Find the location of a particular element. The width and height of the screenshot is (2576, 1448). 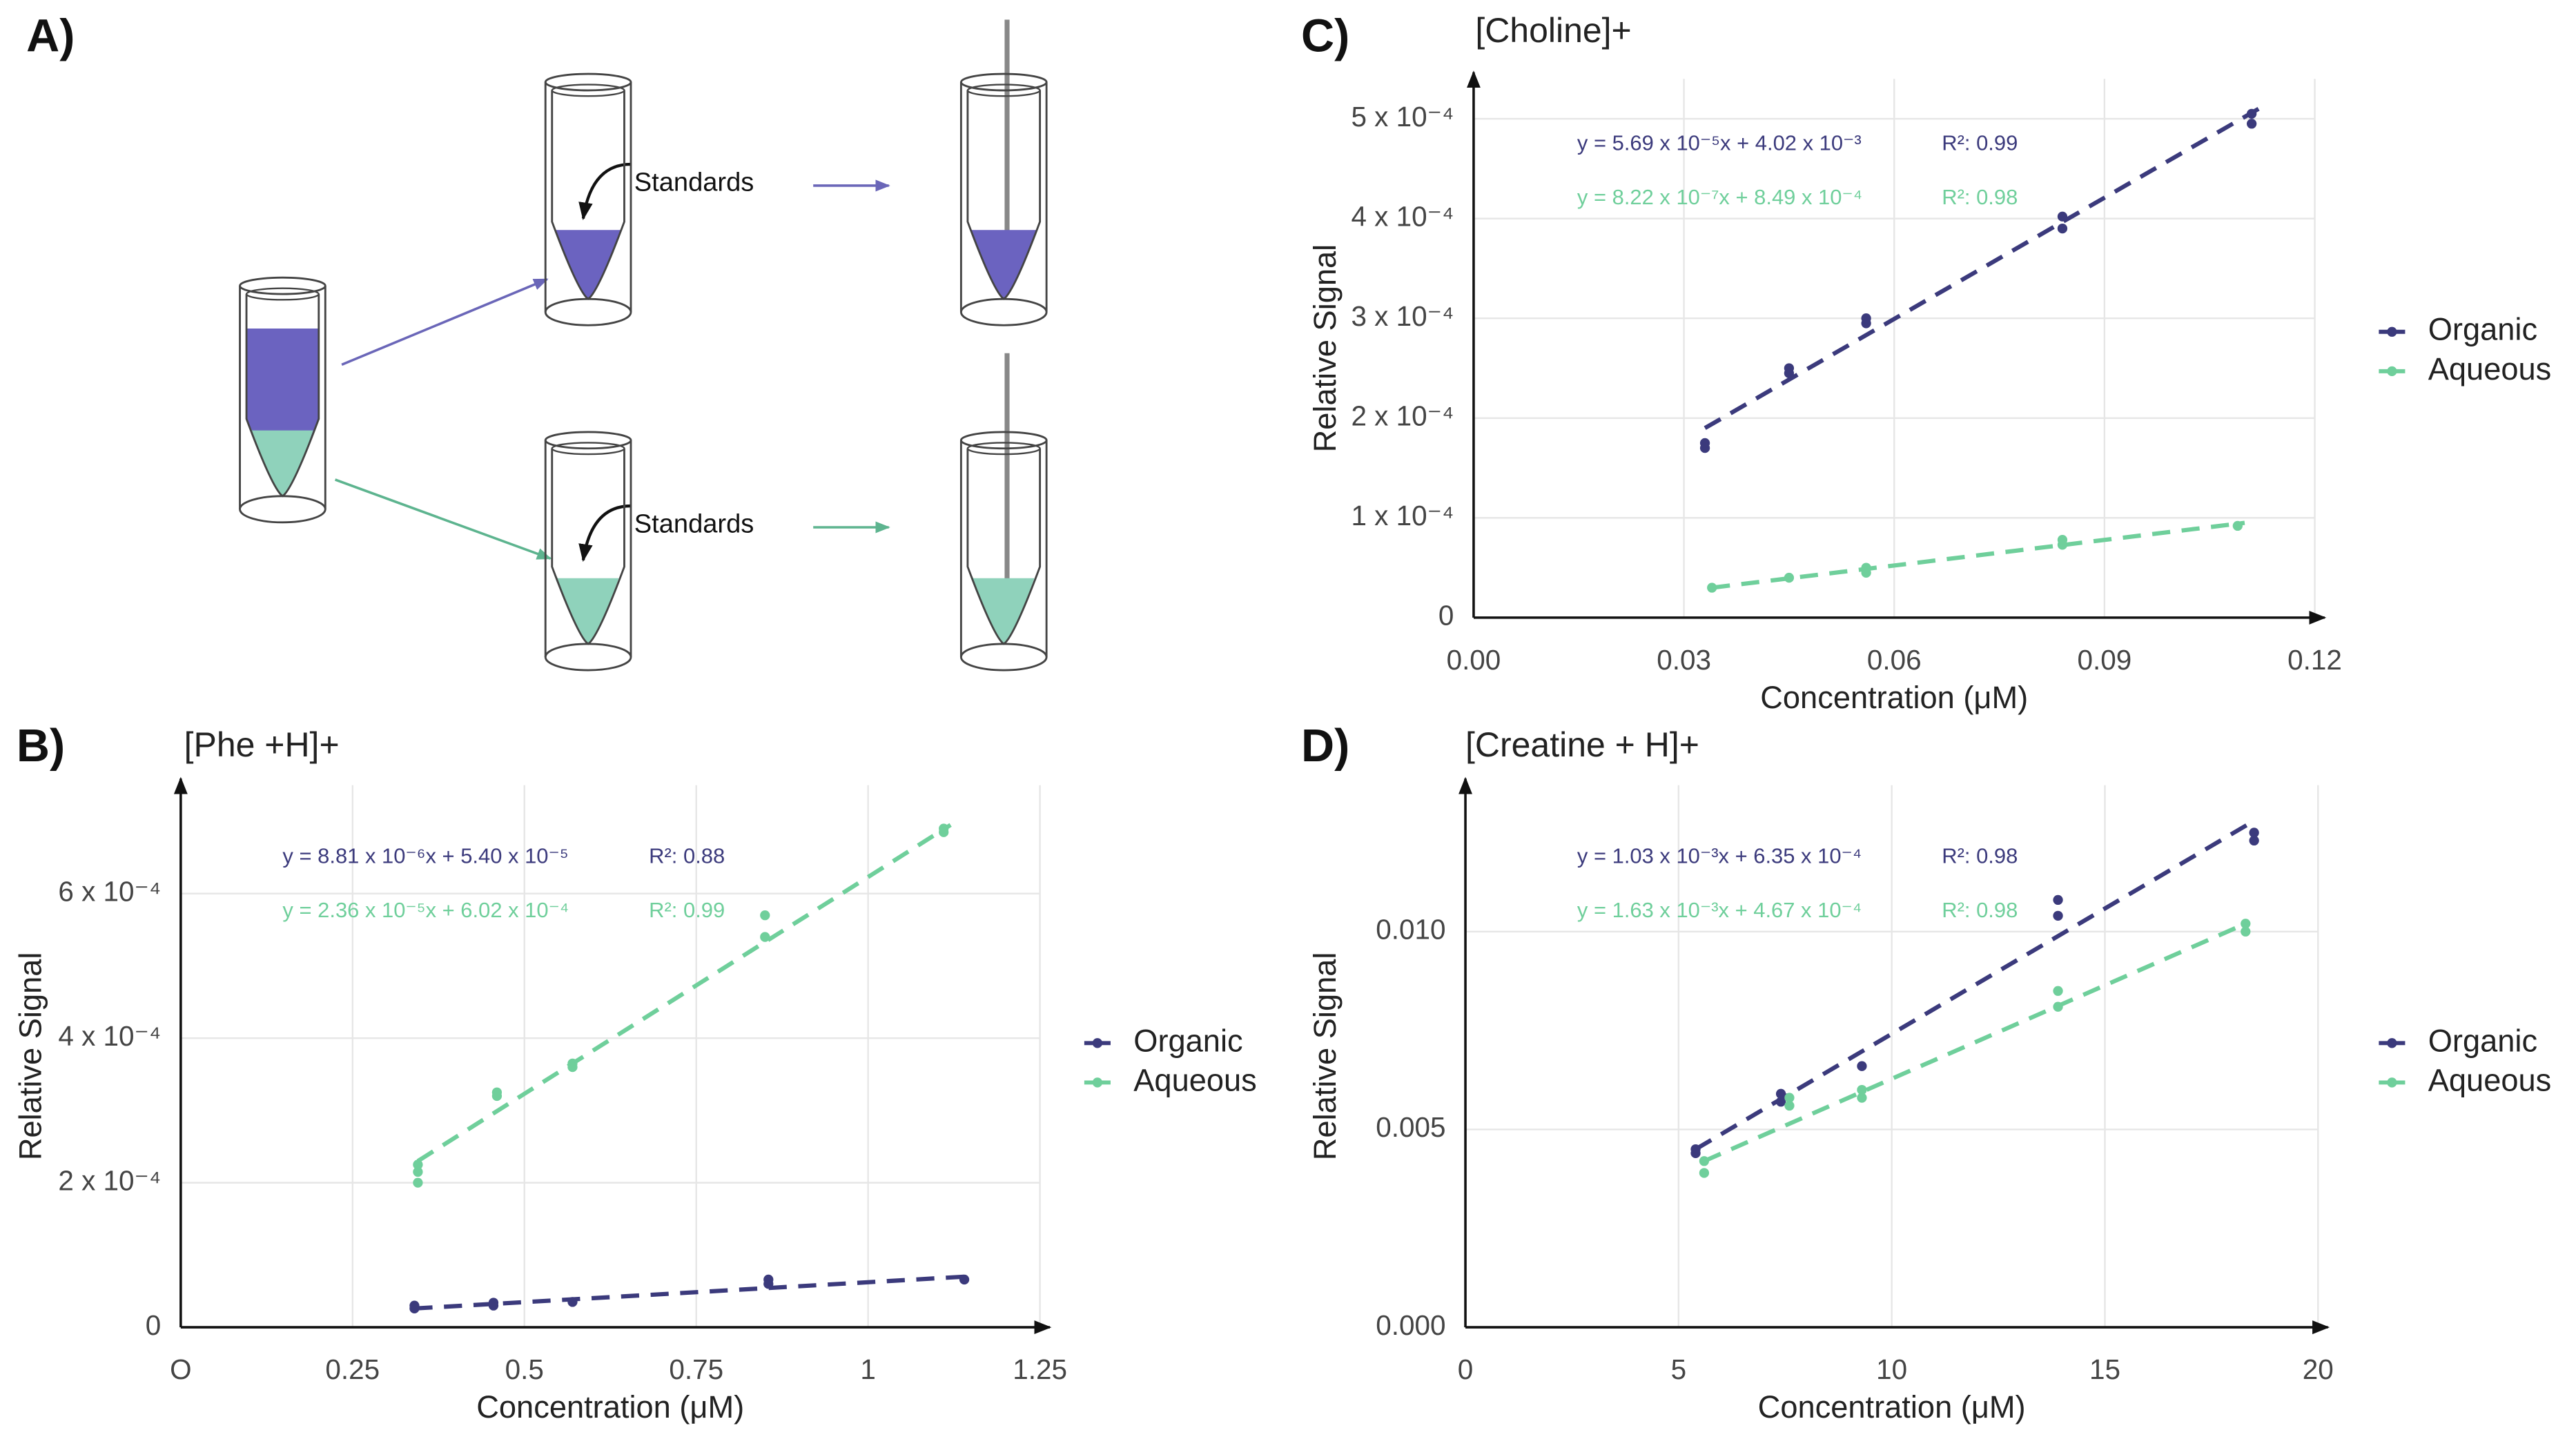

x-tick-label: 0.09 is located at coordinates (2105, 660).